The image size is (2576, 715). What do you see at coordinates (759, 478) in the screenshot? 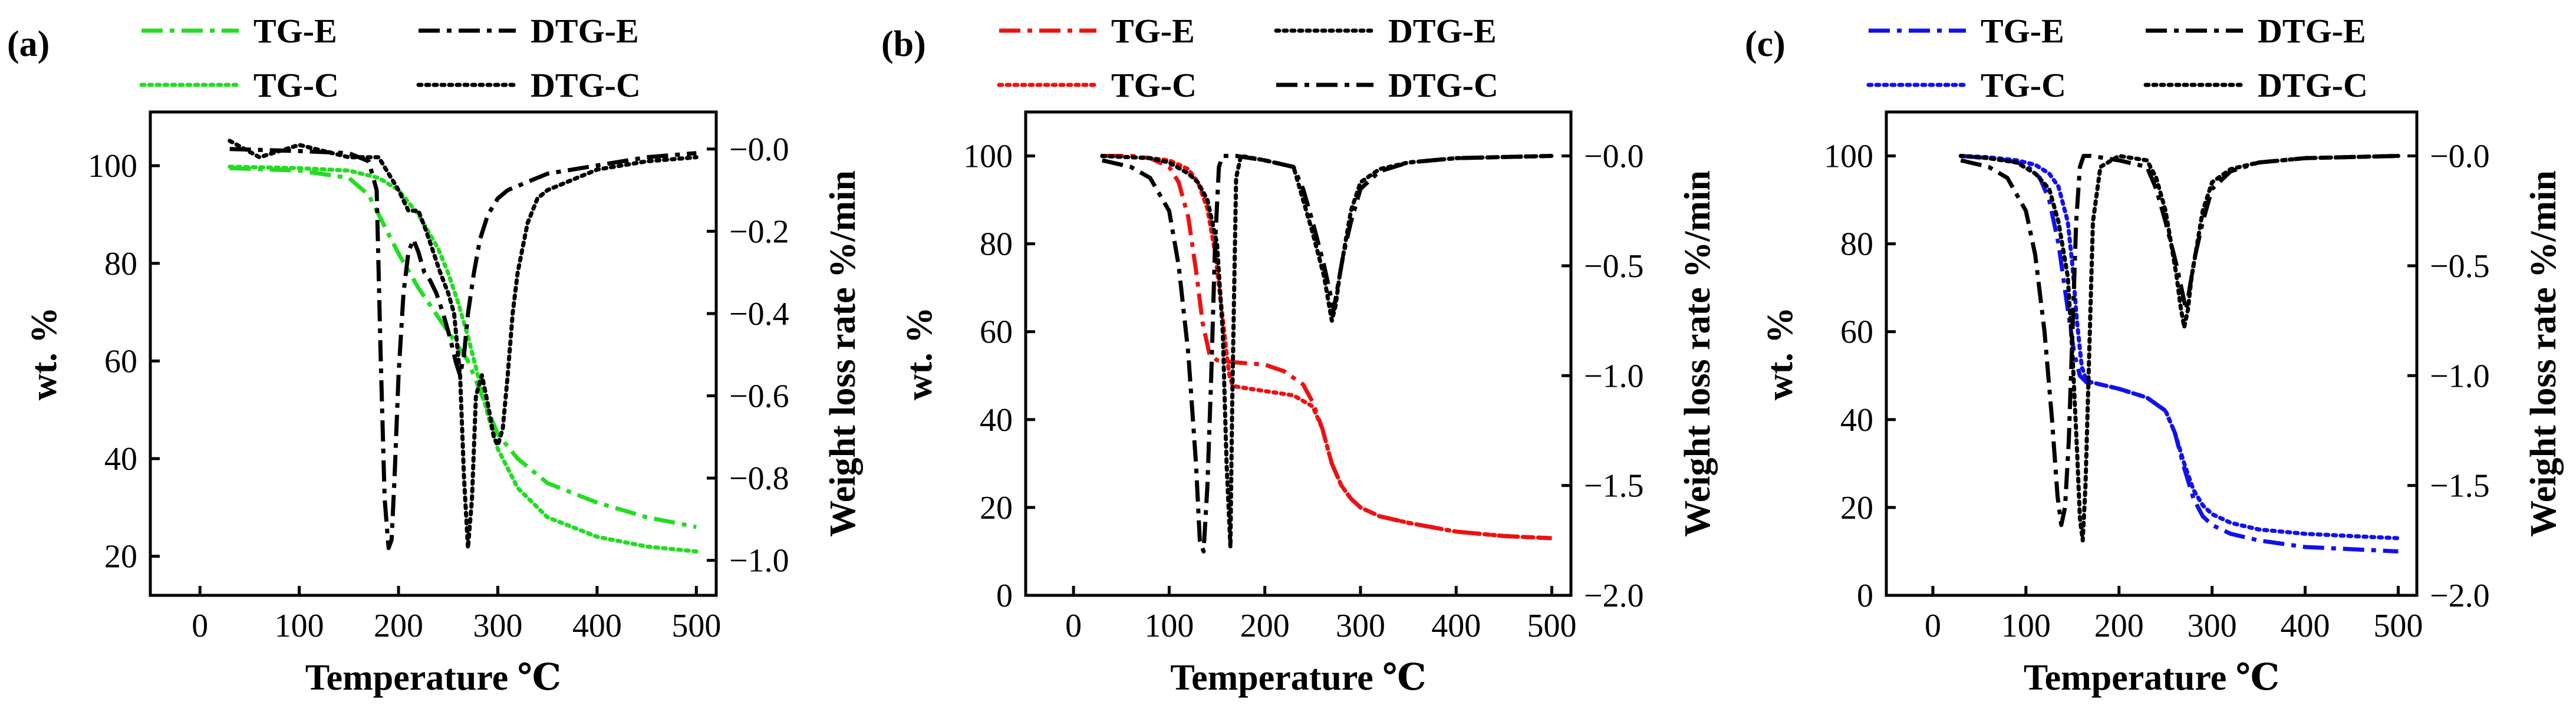
I see `y-right-tick-label: −0.8` at bounding box center [759, 478].